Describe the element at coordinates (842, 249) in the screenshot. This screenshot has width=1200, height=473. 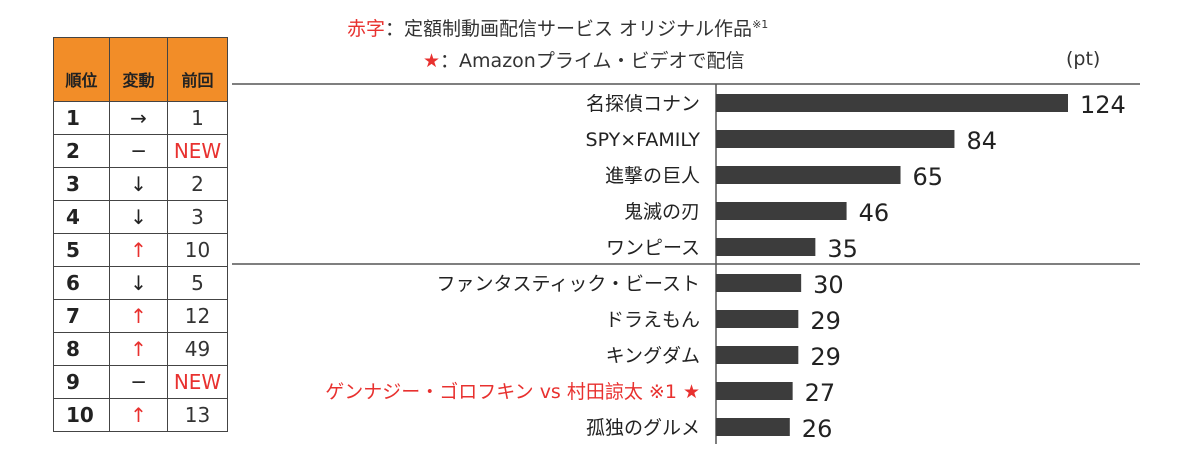
I see `value-label: 35` at that location.